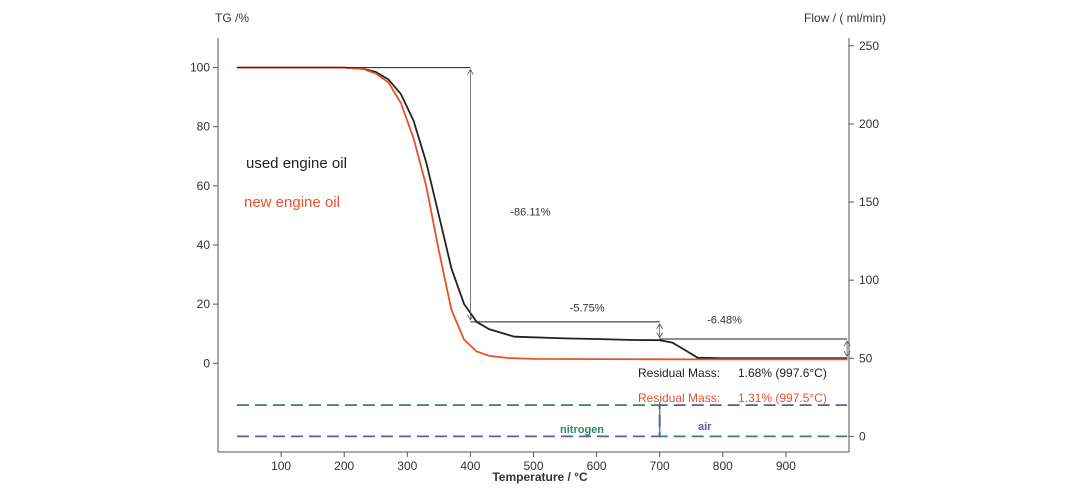  What do you see at coordinates (869, 202) in the screenshot?
I see `right-tick-label: 150` at bounding box center [869, 202].